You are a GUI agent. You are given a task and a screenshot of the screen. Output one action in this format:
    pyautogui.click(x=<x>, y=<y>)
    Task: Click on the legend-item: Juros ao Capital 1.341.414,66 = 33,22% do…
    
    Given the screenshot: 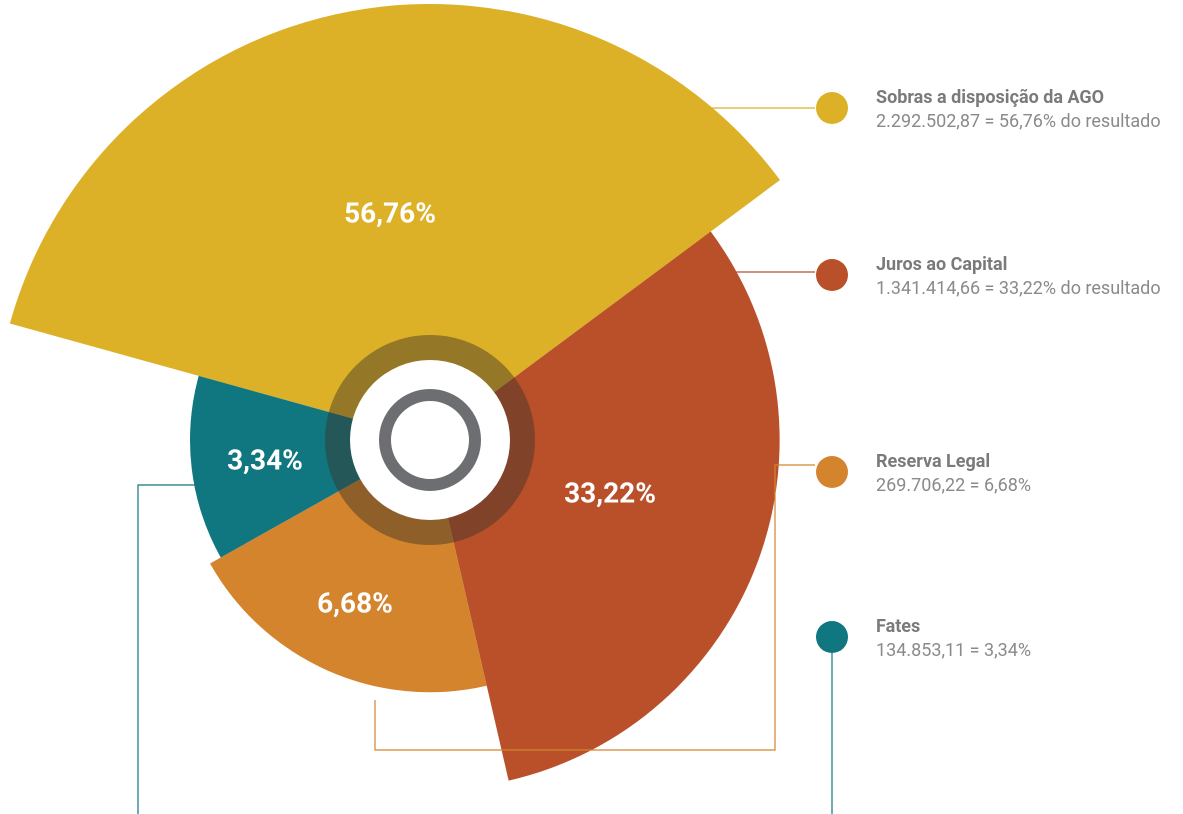 What is the action you would take?
    pyautogui.click(x=1026, y=277)
    